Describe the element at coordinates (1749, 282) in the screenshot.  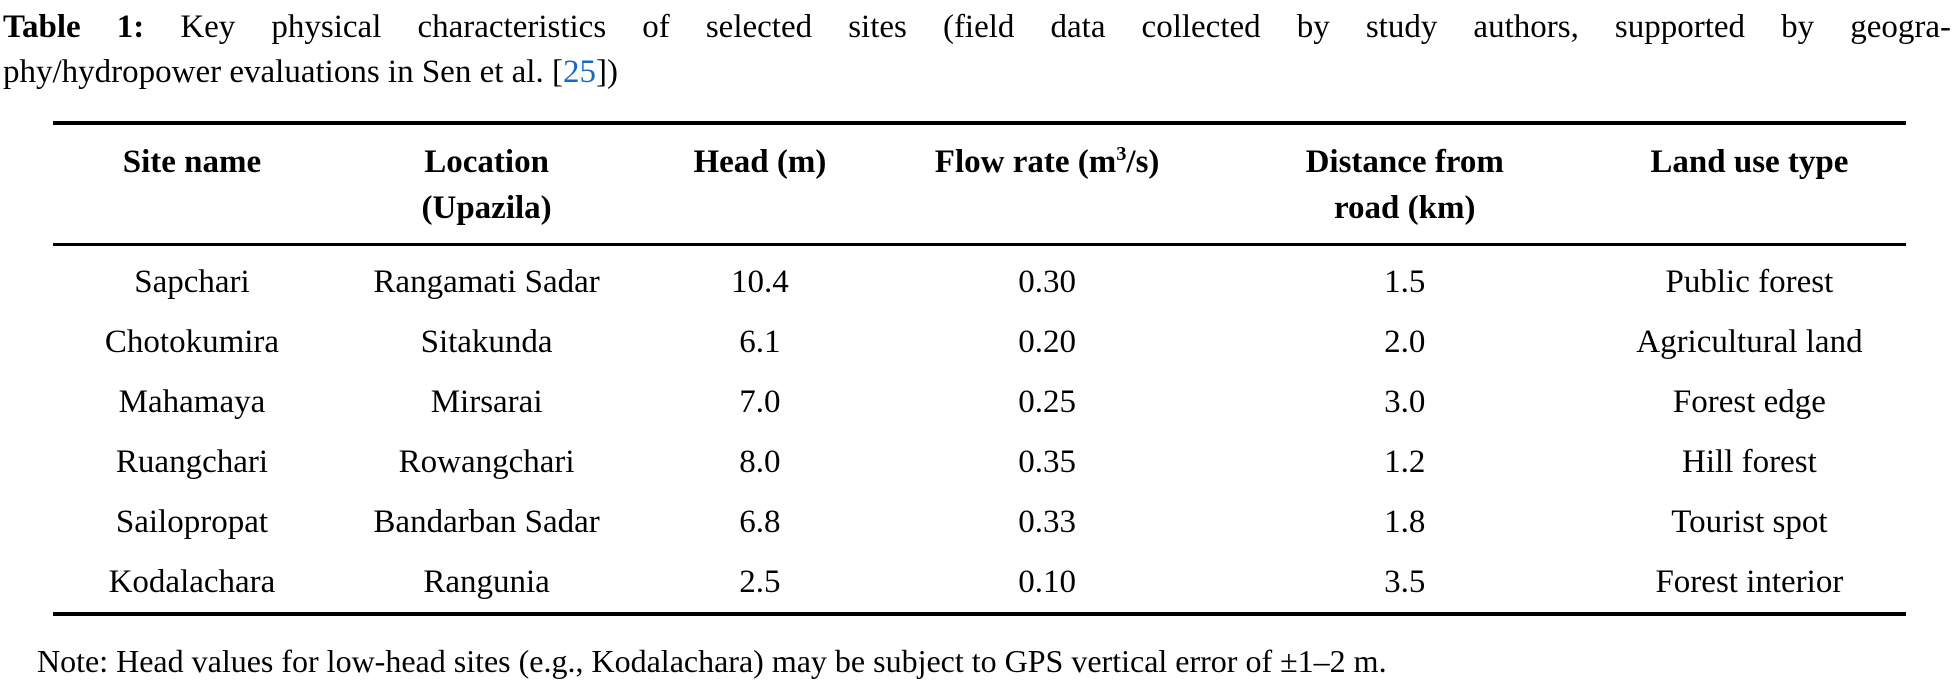
I see `cell-land-use: Public forest` at that location.